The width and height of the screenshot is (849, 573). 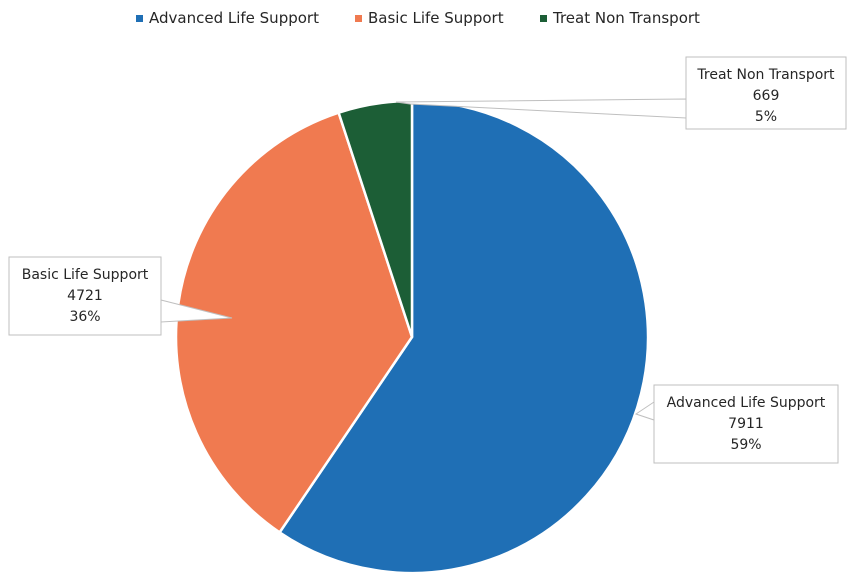 I want to click on data-label-percent-basic-life-support: 36%, so click(x=84, y=317).